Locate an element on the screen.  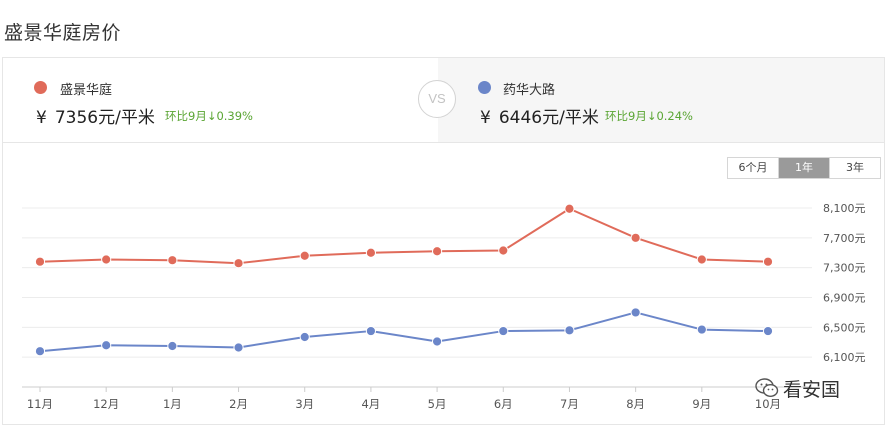
x-tick-label: 6月 is located at coordinates (503, 404).